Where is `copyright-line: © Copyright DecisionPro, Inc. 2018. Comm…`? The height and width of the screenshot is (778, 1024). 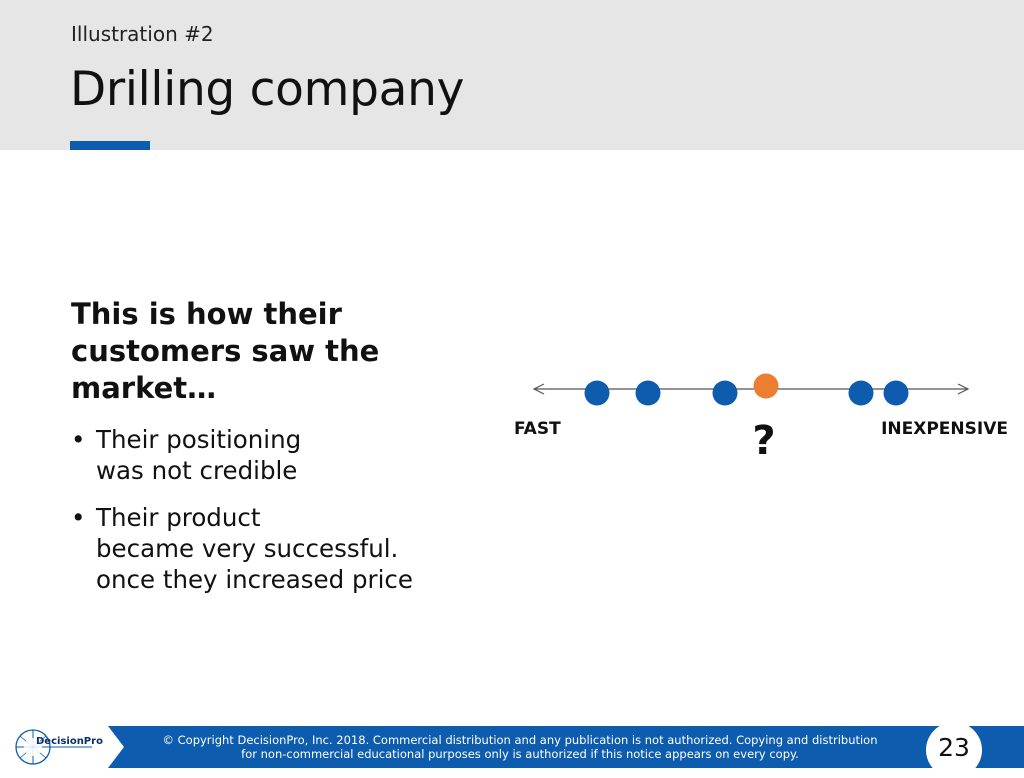
copyright-line: © Copyright DecisionPro, Inc. 2018. Comm… is located at coordinates (520, 740).